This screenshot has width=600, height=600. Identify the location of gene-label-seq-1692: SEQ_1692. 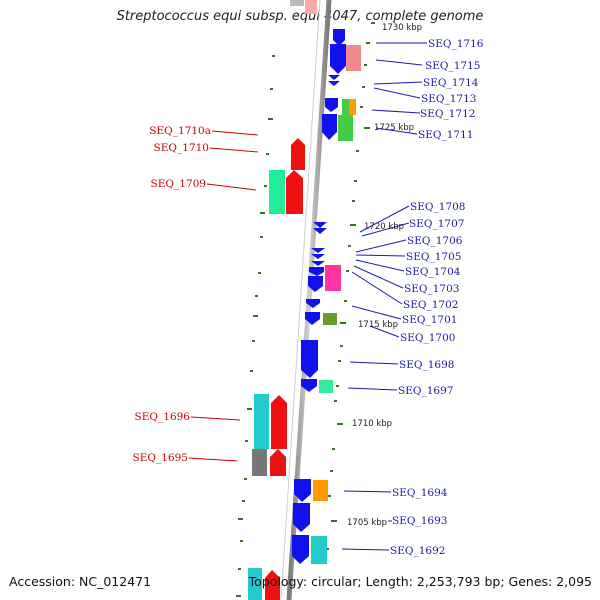
(417, 551).